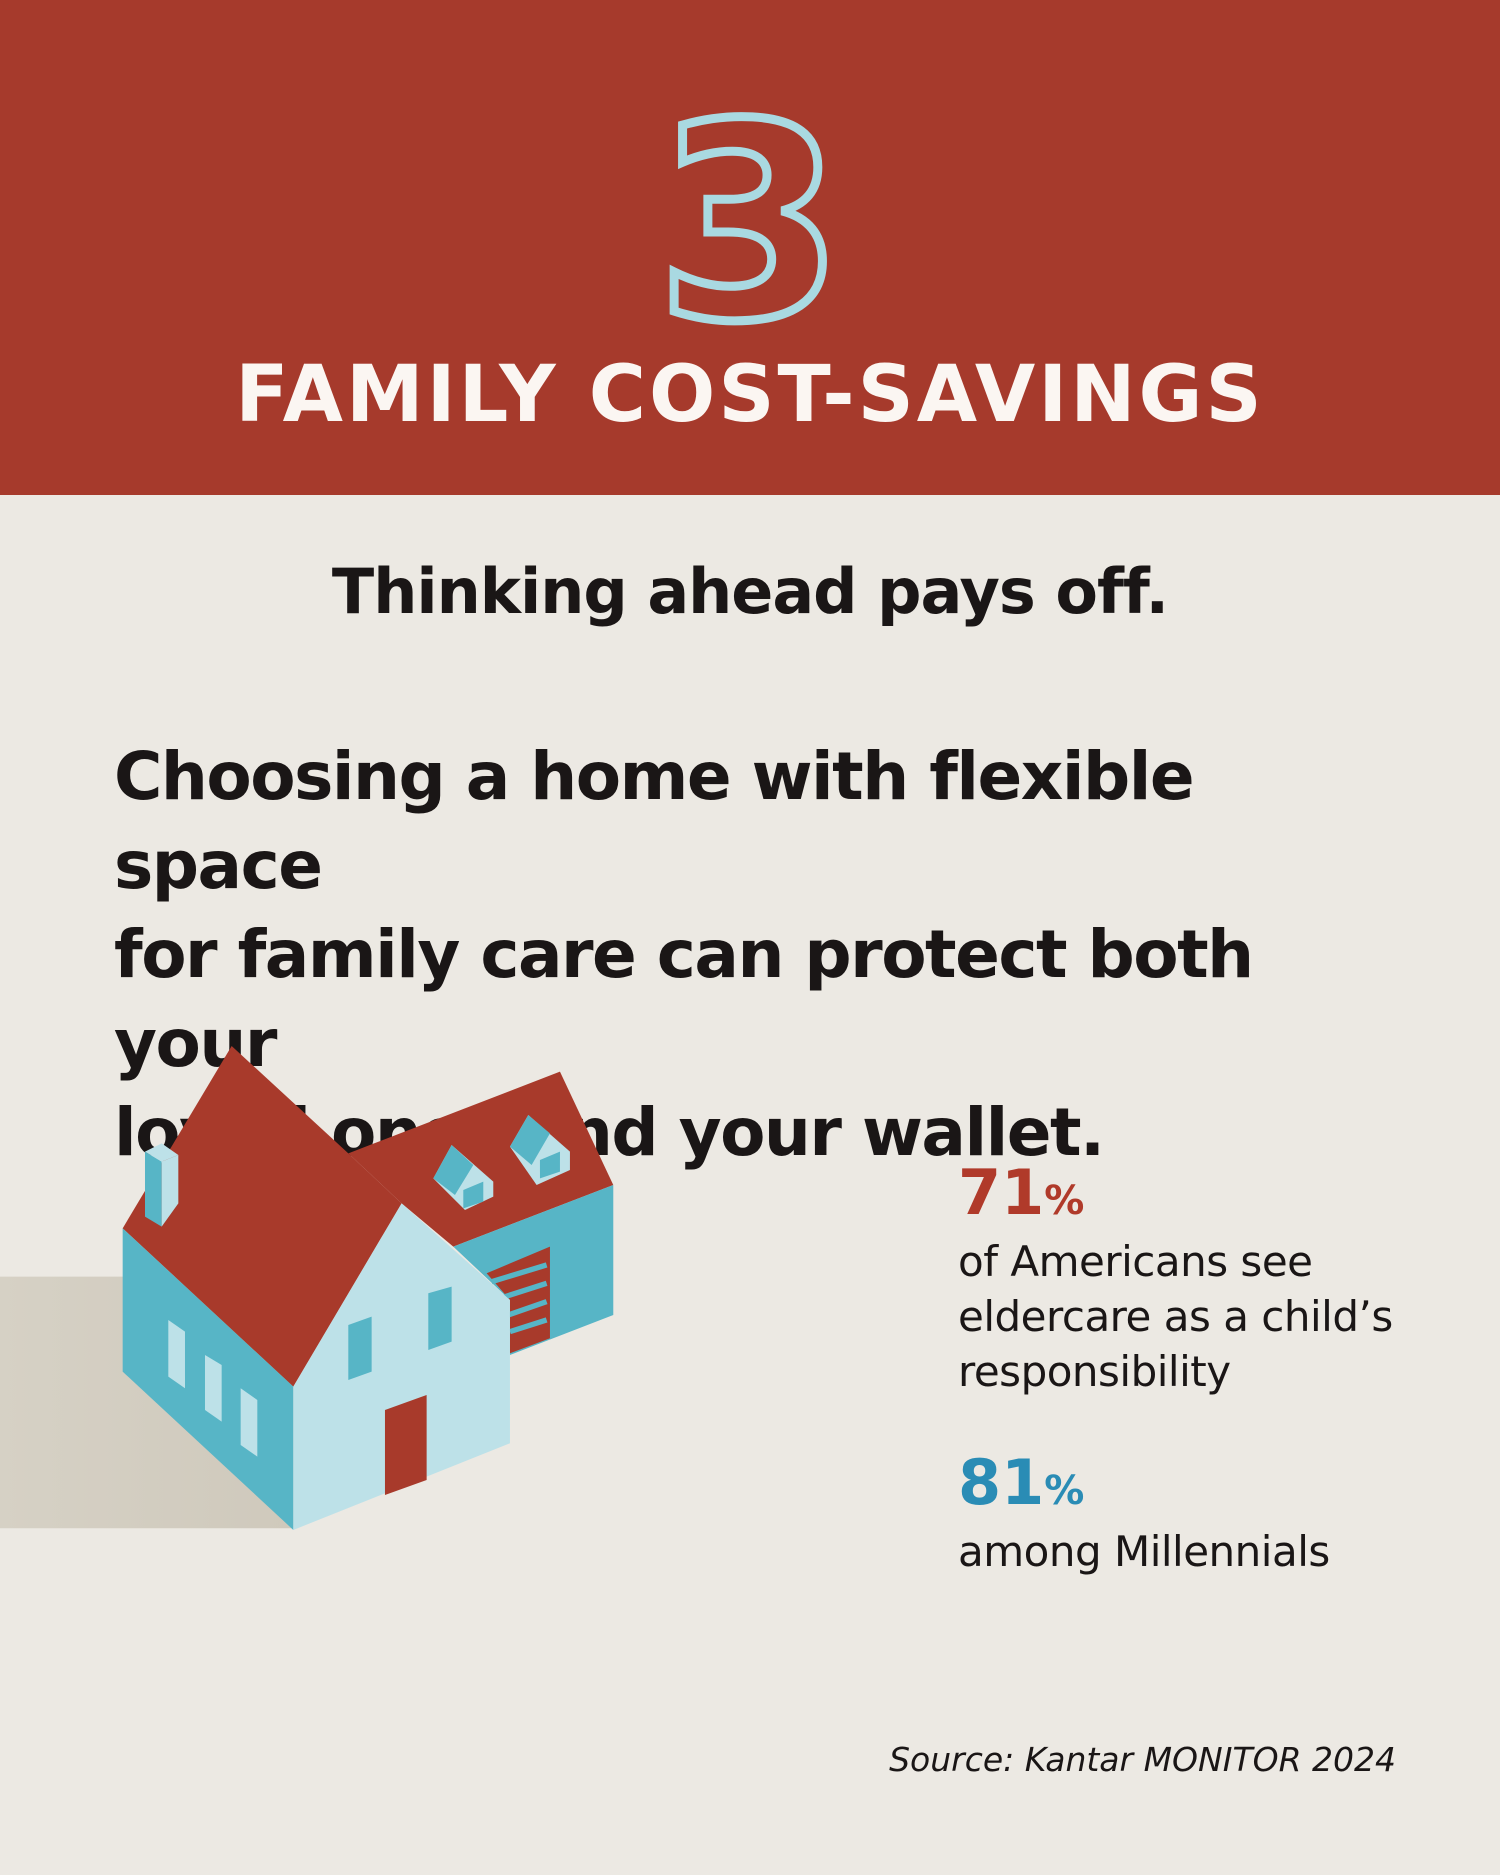 The width and height of the screenshot is (1500, 1875). Describe the element at coordinates (153, 1189) in the screenshot. I see `chimney` at that location.